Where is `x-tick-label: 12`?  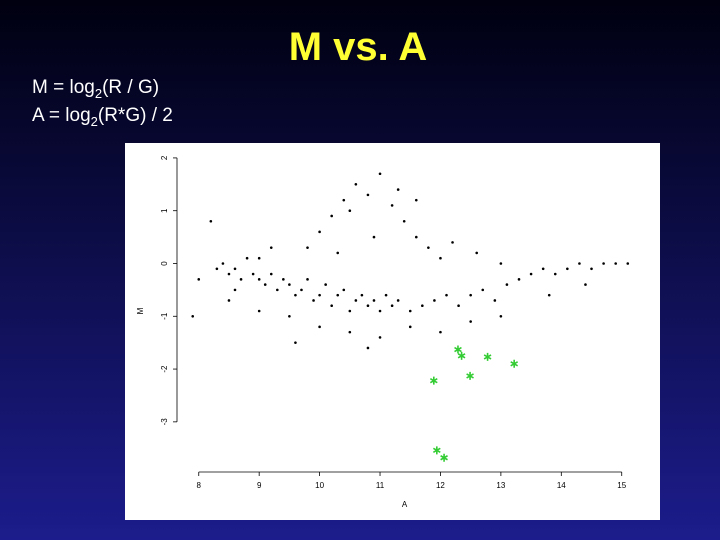 x-tick-label: 12 is located at coordinates (440, 485).